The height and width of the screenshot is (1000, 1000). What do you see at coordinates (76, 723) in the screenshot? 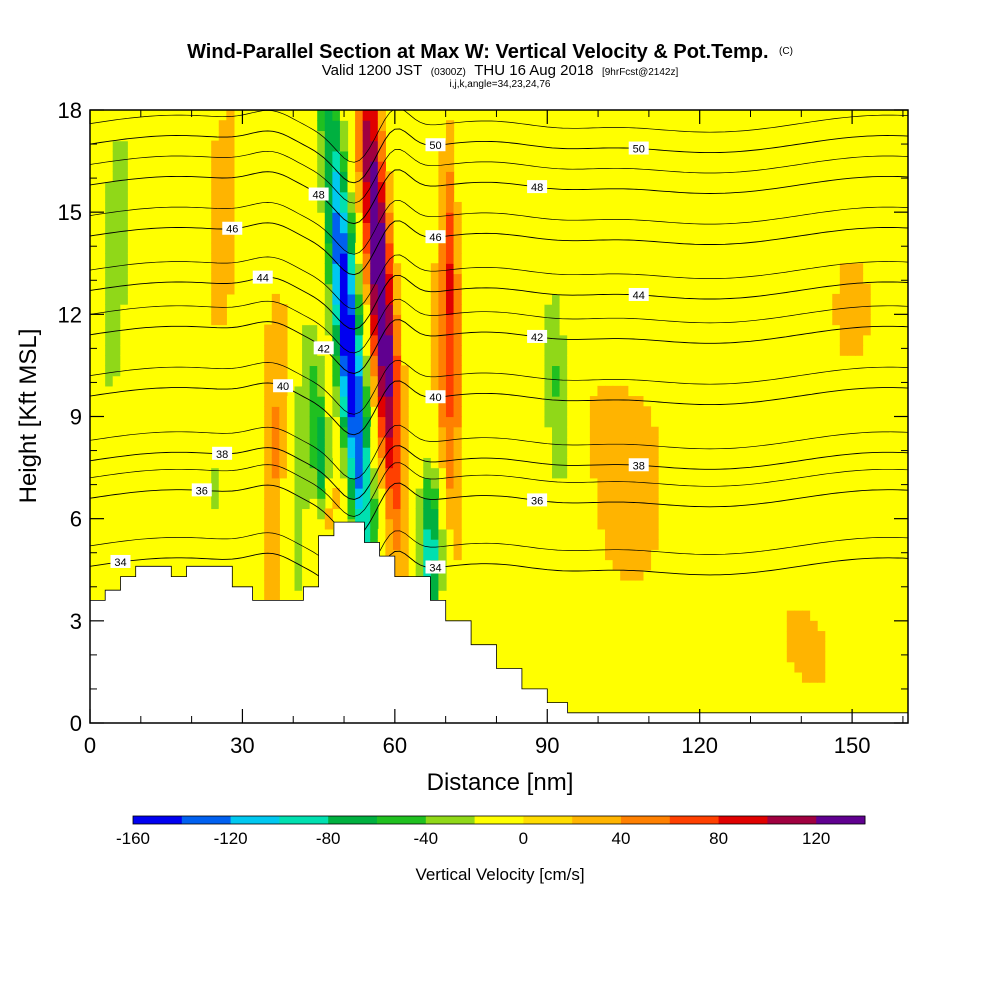
I see `y-tick-label: 0` at bounding box center [76, 723].